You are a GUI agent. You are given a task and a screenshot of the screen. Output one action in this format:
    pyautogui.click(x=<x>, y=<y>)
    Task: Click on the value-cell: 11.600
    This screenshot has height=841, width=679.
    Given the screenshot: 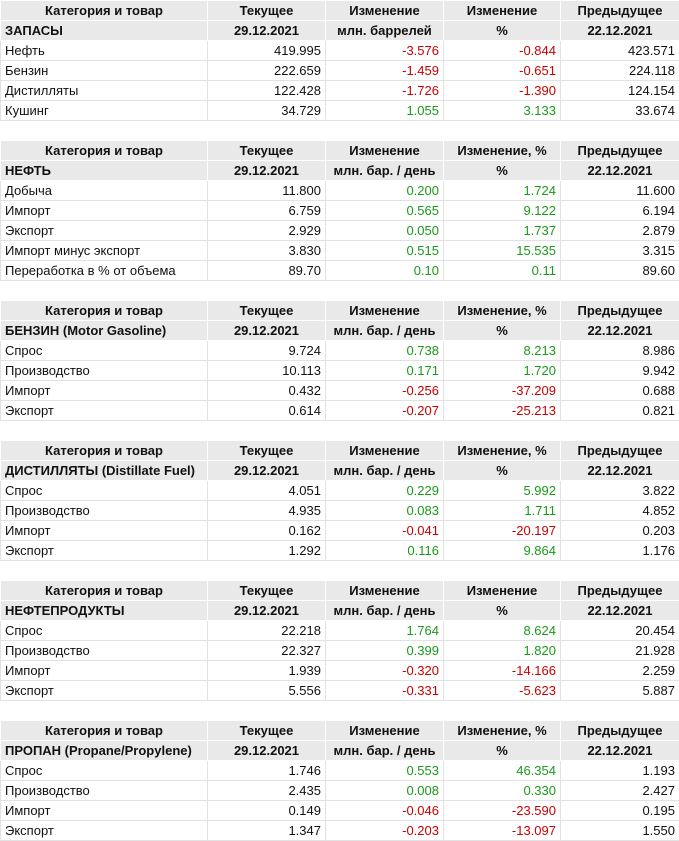 What is the action you would take?
    pyautogui.click(x=620, y=191)
    